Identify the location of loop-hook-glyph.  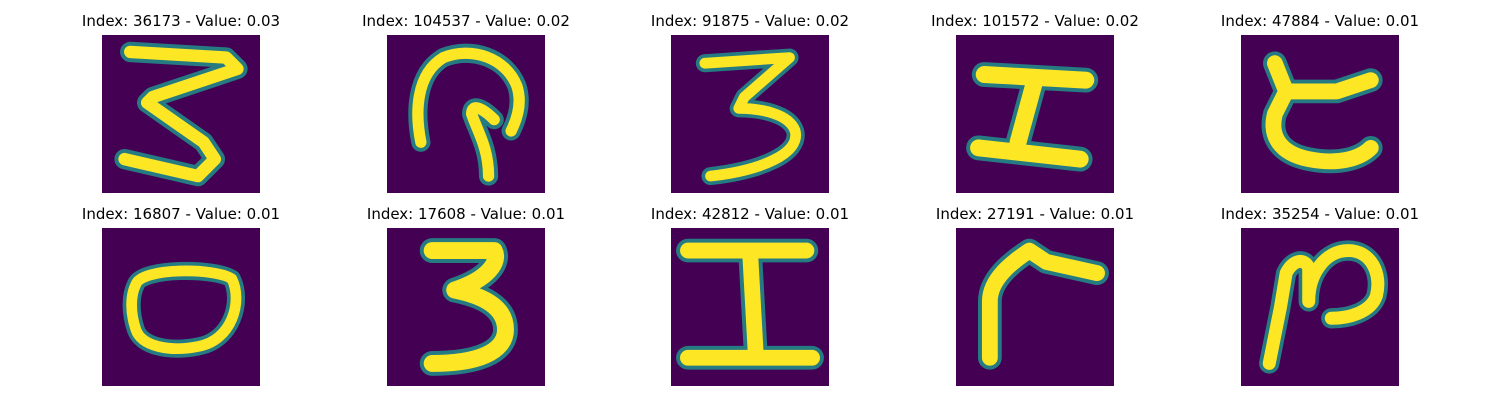
(466, 114).